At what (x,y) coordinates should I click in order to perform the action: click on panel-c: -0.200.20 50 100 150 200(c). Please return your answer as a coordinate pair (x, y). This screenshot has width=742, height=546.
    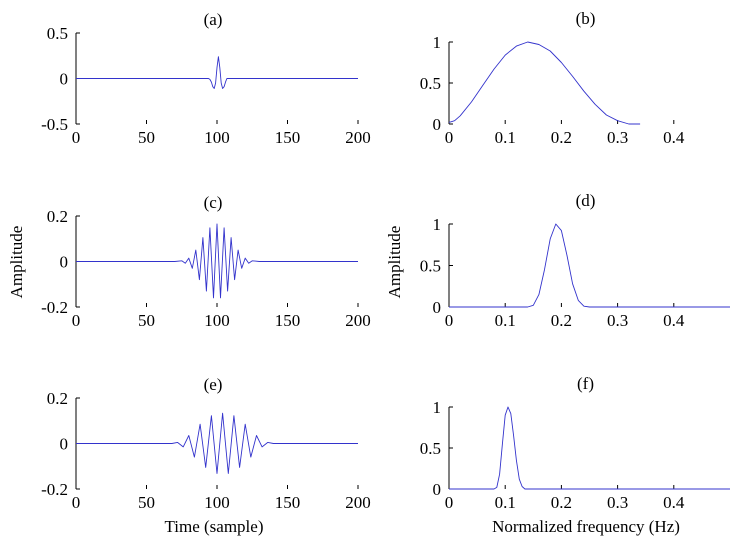
    Looking at the image, I should click on (206, 261).